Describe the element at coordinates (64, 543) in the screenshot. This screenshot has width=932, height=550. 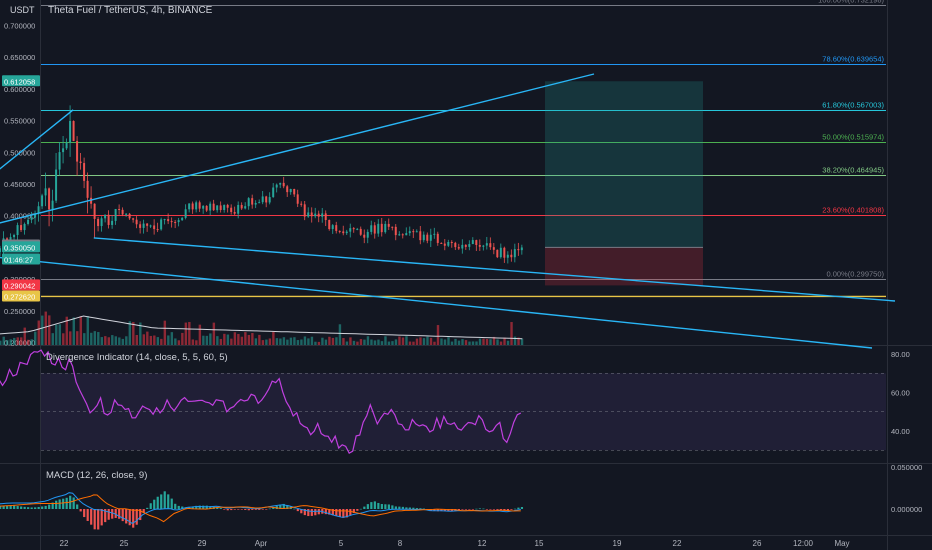
I see `time-axis-label: 22` at that location.